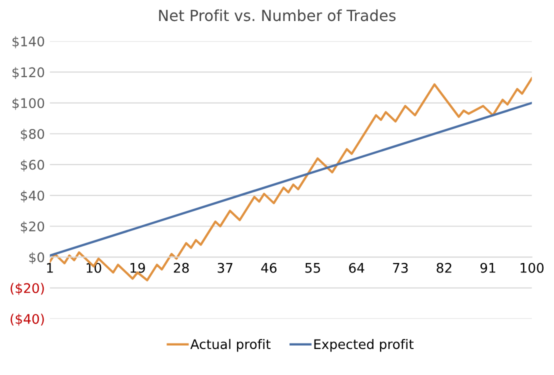 The width and height of the screenshot is (554, 375). I want to click on x-tick-label: 55, so click(312, 268).